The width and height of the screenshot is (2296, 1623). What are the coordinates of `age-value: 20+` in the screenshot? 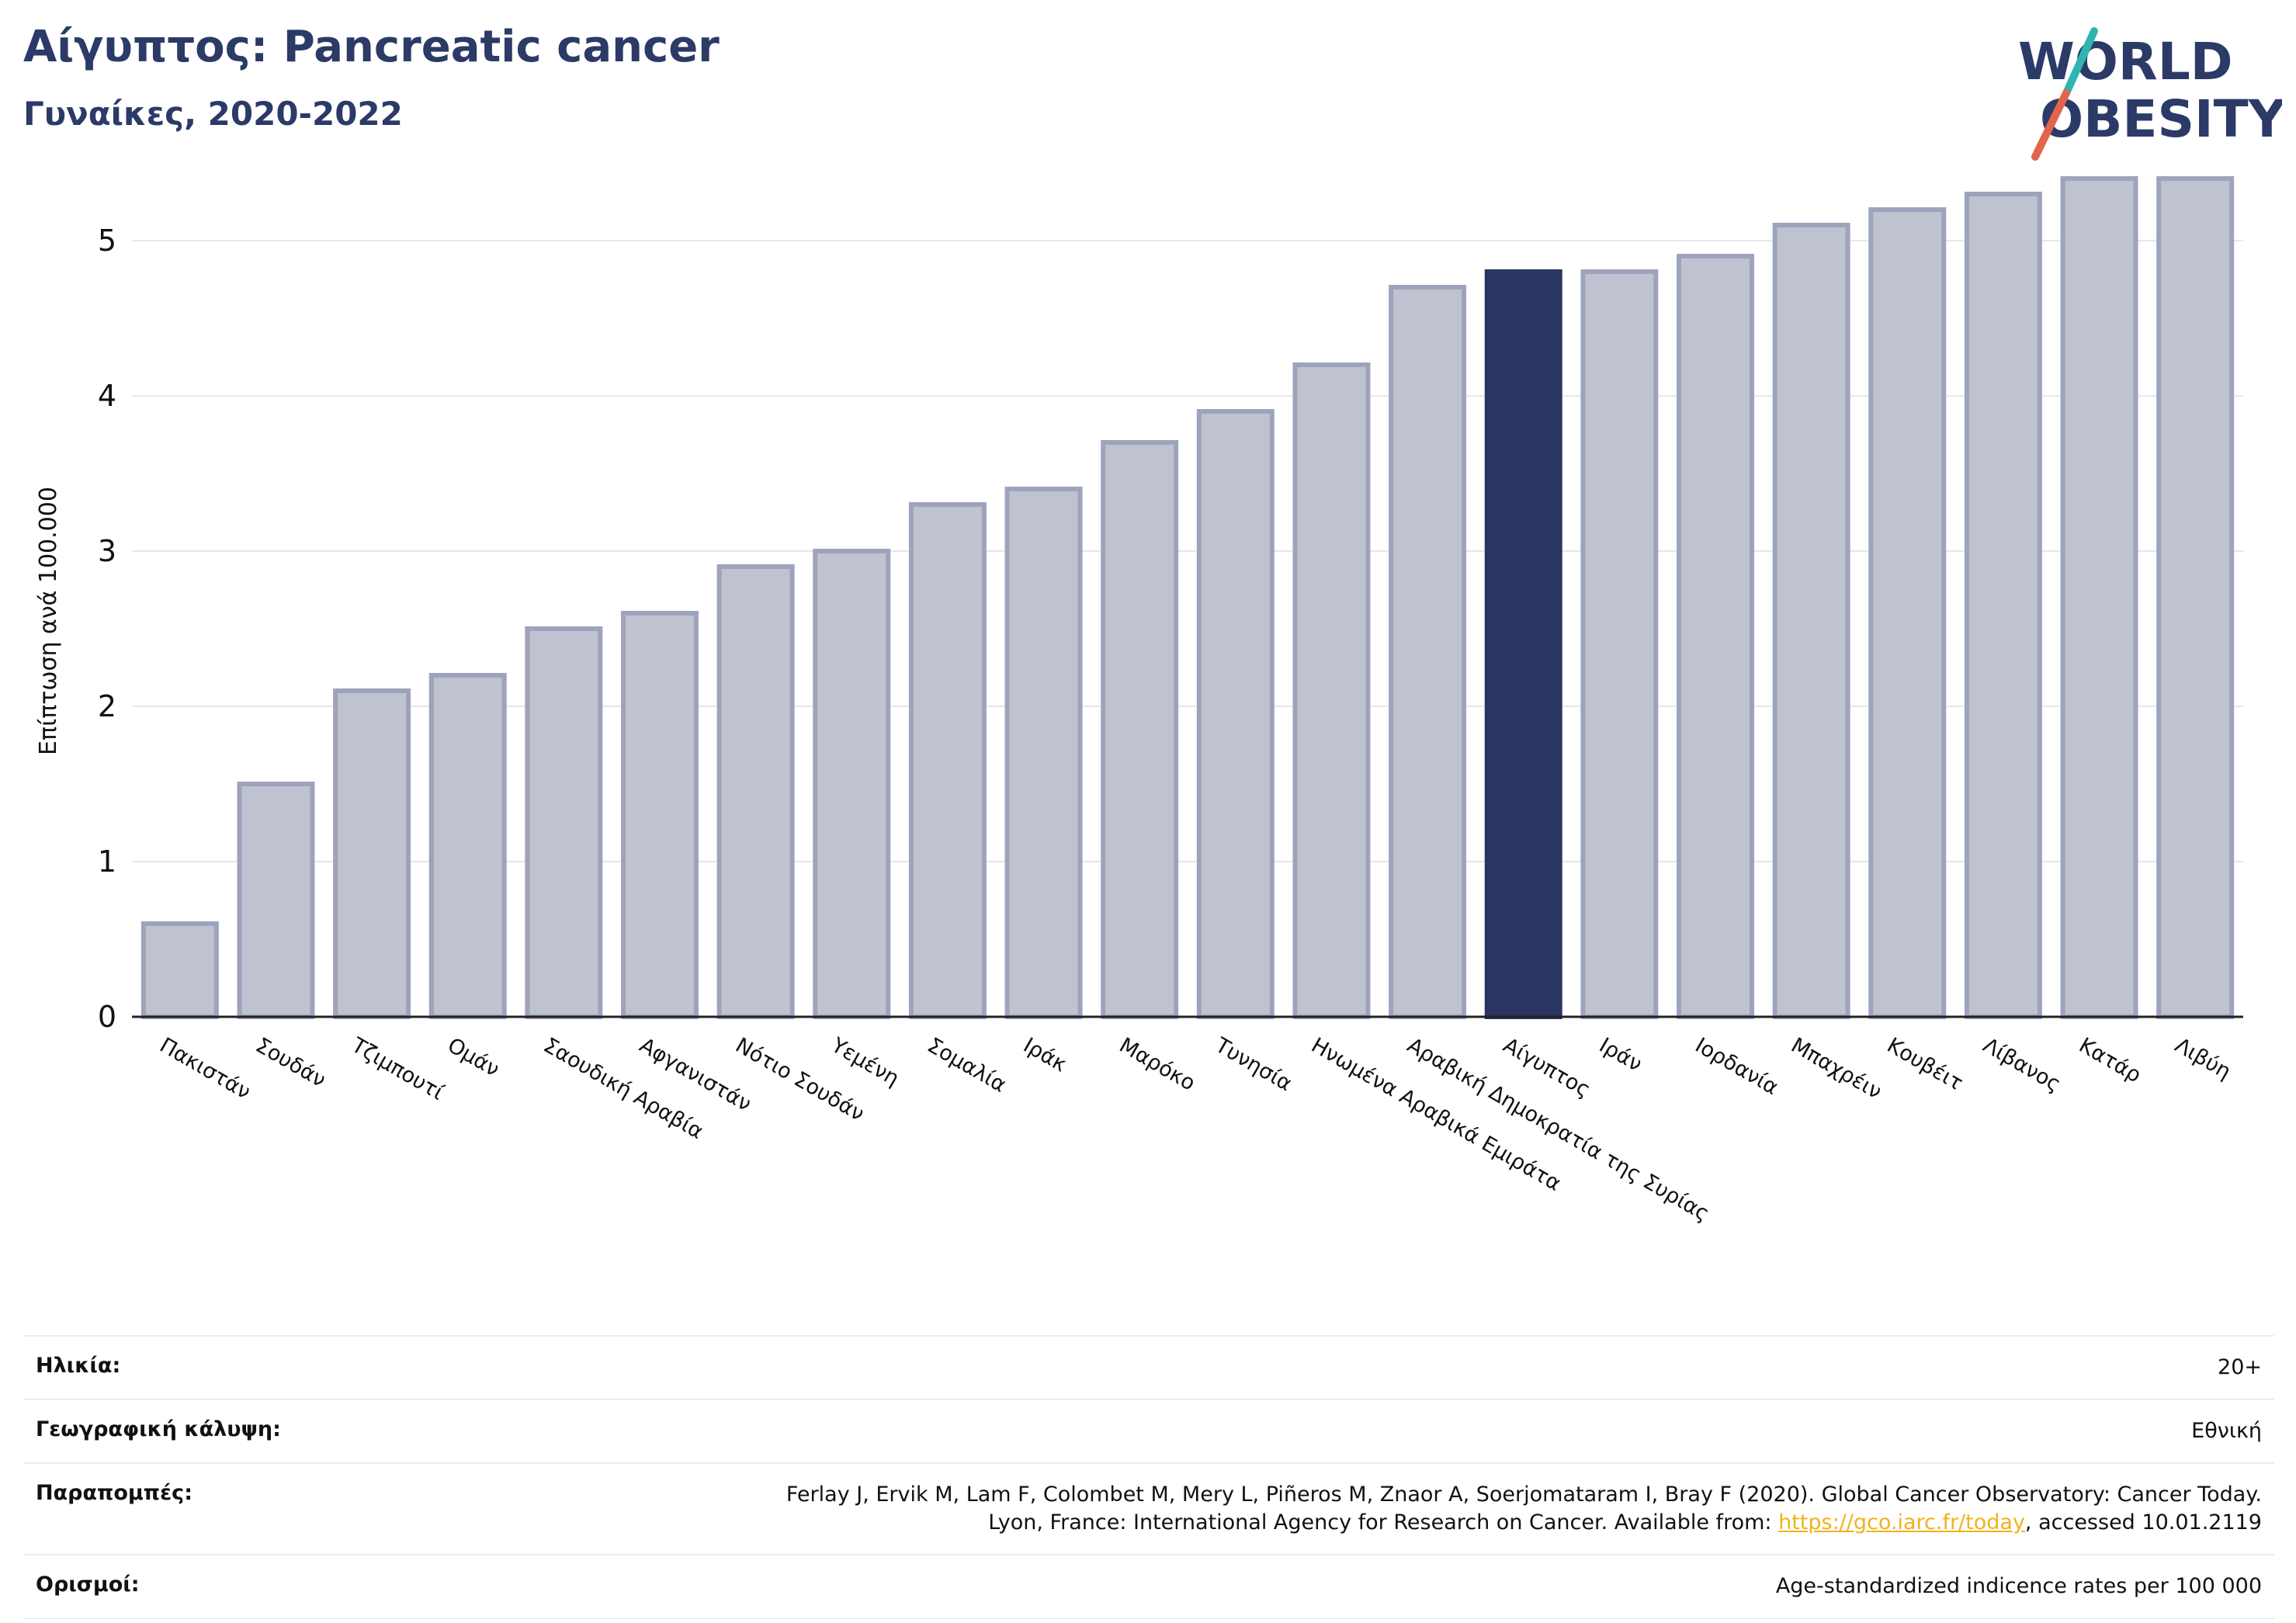 It's located at (2240, 1367).